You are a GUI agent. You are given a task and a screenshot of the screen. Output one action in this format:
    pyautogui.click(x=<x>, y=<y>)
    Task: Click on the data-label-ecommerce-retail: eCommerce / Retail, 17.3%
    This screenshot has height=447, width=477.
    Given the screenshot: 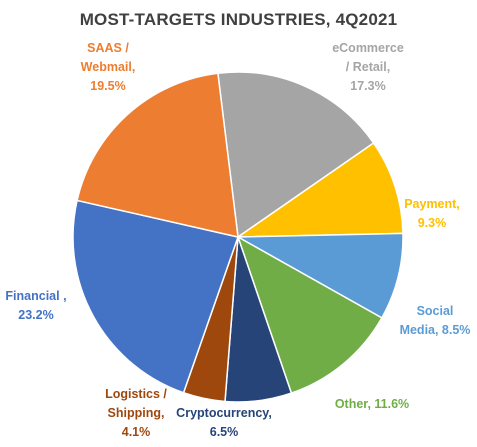 What is the action you would take?
    pyautogui.click(x=368, y=67)
    